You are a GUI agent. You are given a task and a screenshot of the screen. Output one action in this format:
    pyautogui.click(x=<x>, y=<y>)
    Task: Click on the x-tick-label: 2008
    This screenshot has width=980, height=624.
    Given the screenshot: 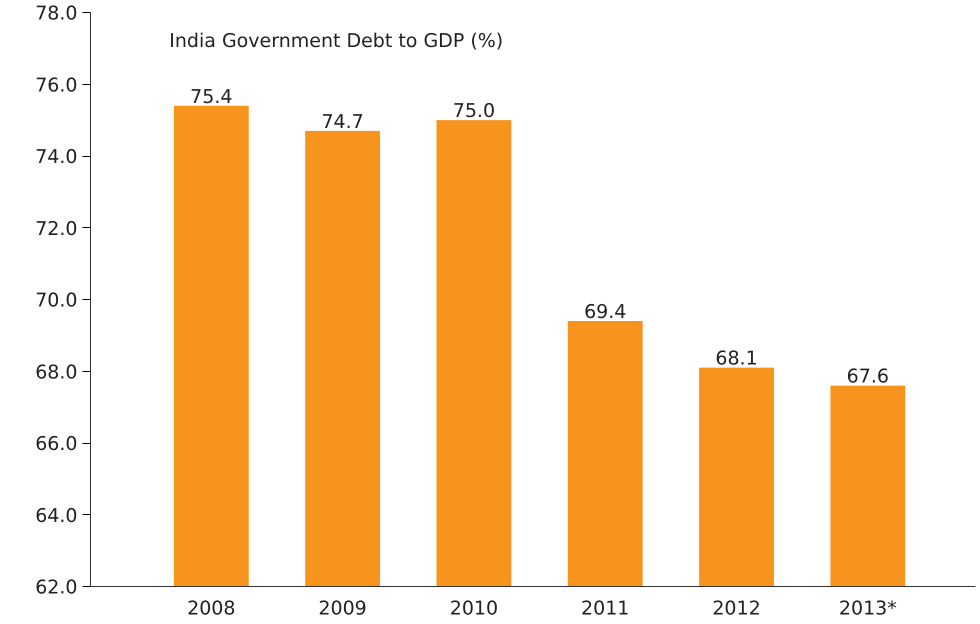 What is the action you would take?
    pyautogui.click(x=211, y=609)
    